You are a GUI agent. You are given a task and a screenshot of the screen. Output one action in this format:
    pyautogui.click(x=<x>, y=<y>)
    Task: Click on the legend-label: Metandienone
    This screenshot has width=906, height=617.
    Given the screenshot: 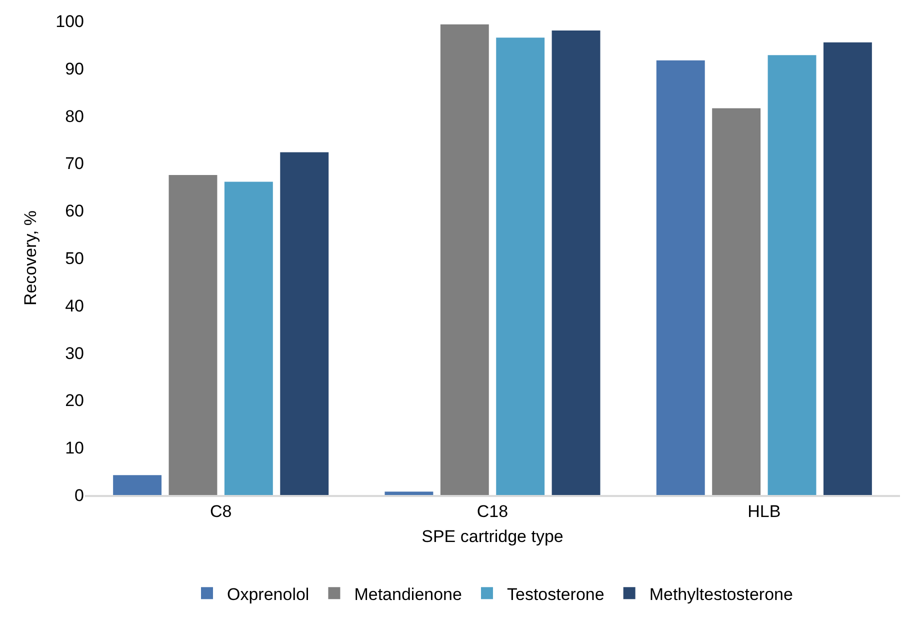 What is the action you would take?
    pyautogui.click(x=408, y=594)
    